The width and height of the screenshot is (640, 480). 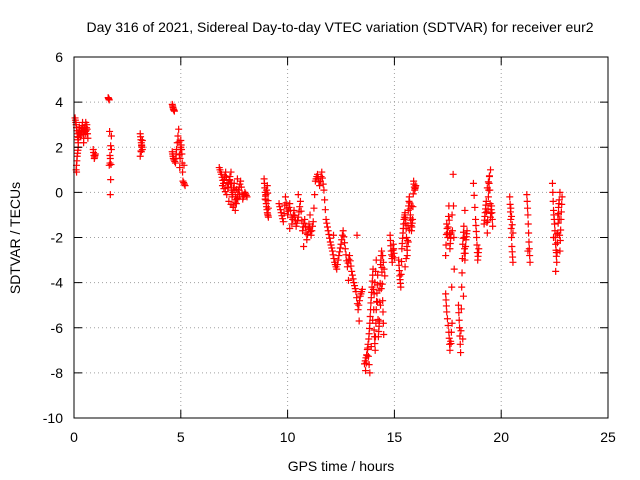 What do you see at coordinates (395, 437) in the screenshot?
I see `x-tick-label: 15` at bounding box center [395, 437].